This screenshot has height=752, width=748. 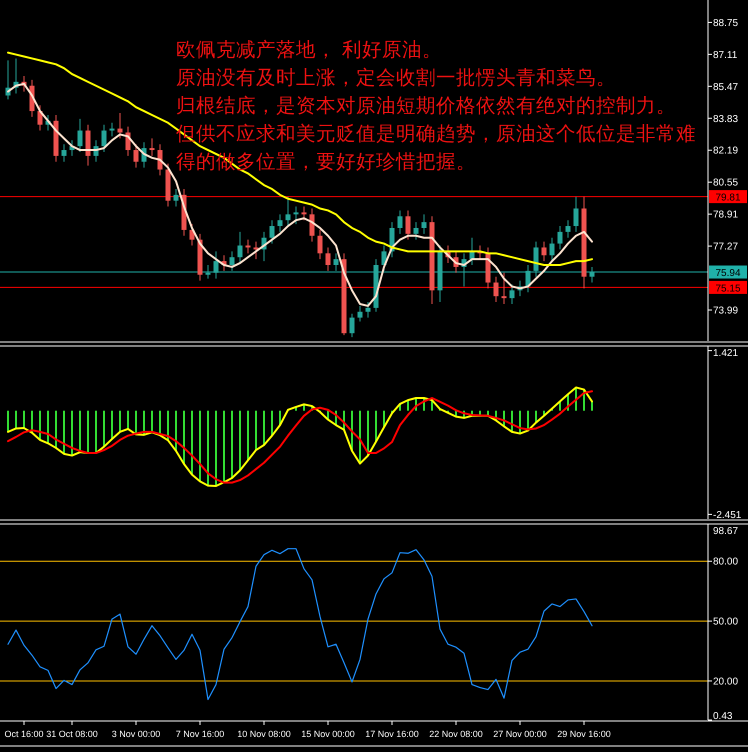 I want to click on x-tick-label: 31 Oct 08:00, so click(x=72, y=734).